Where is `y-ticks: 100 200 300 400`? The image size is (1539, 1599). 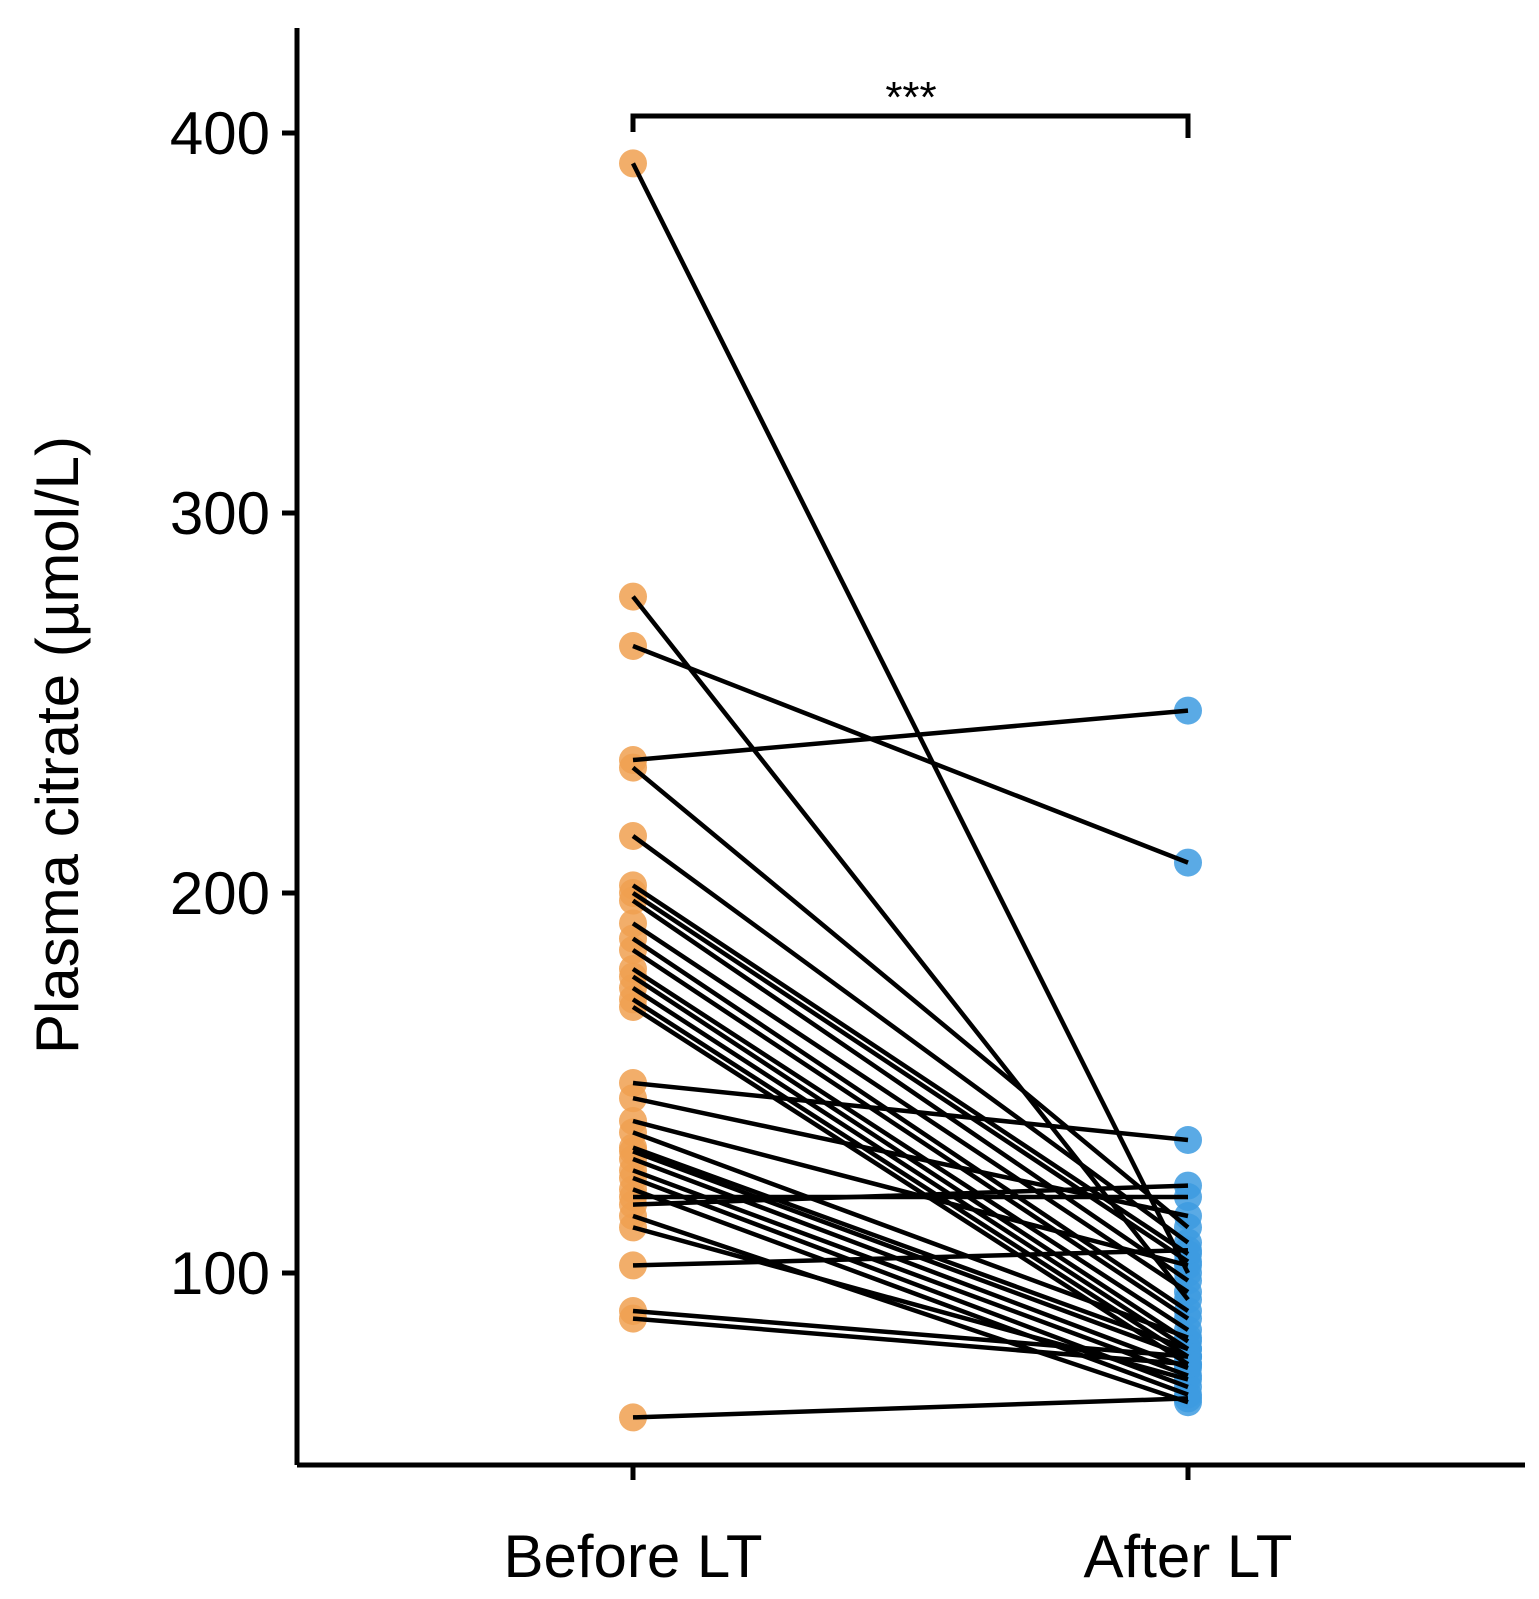 y-ticks: 100 200 300 400 is located at coordinates (233, 703).